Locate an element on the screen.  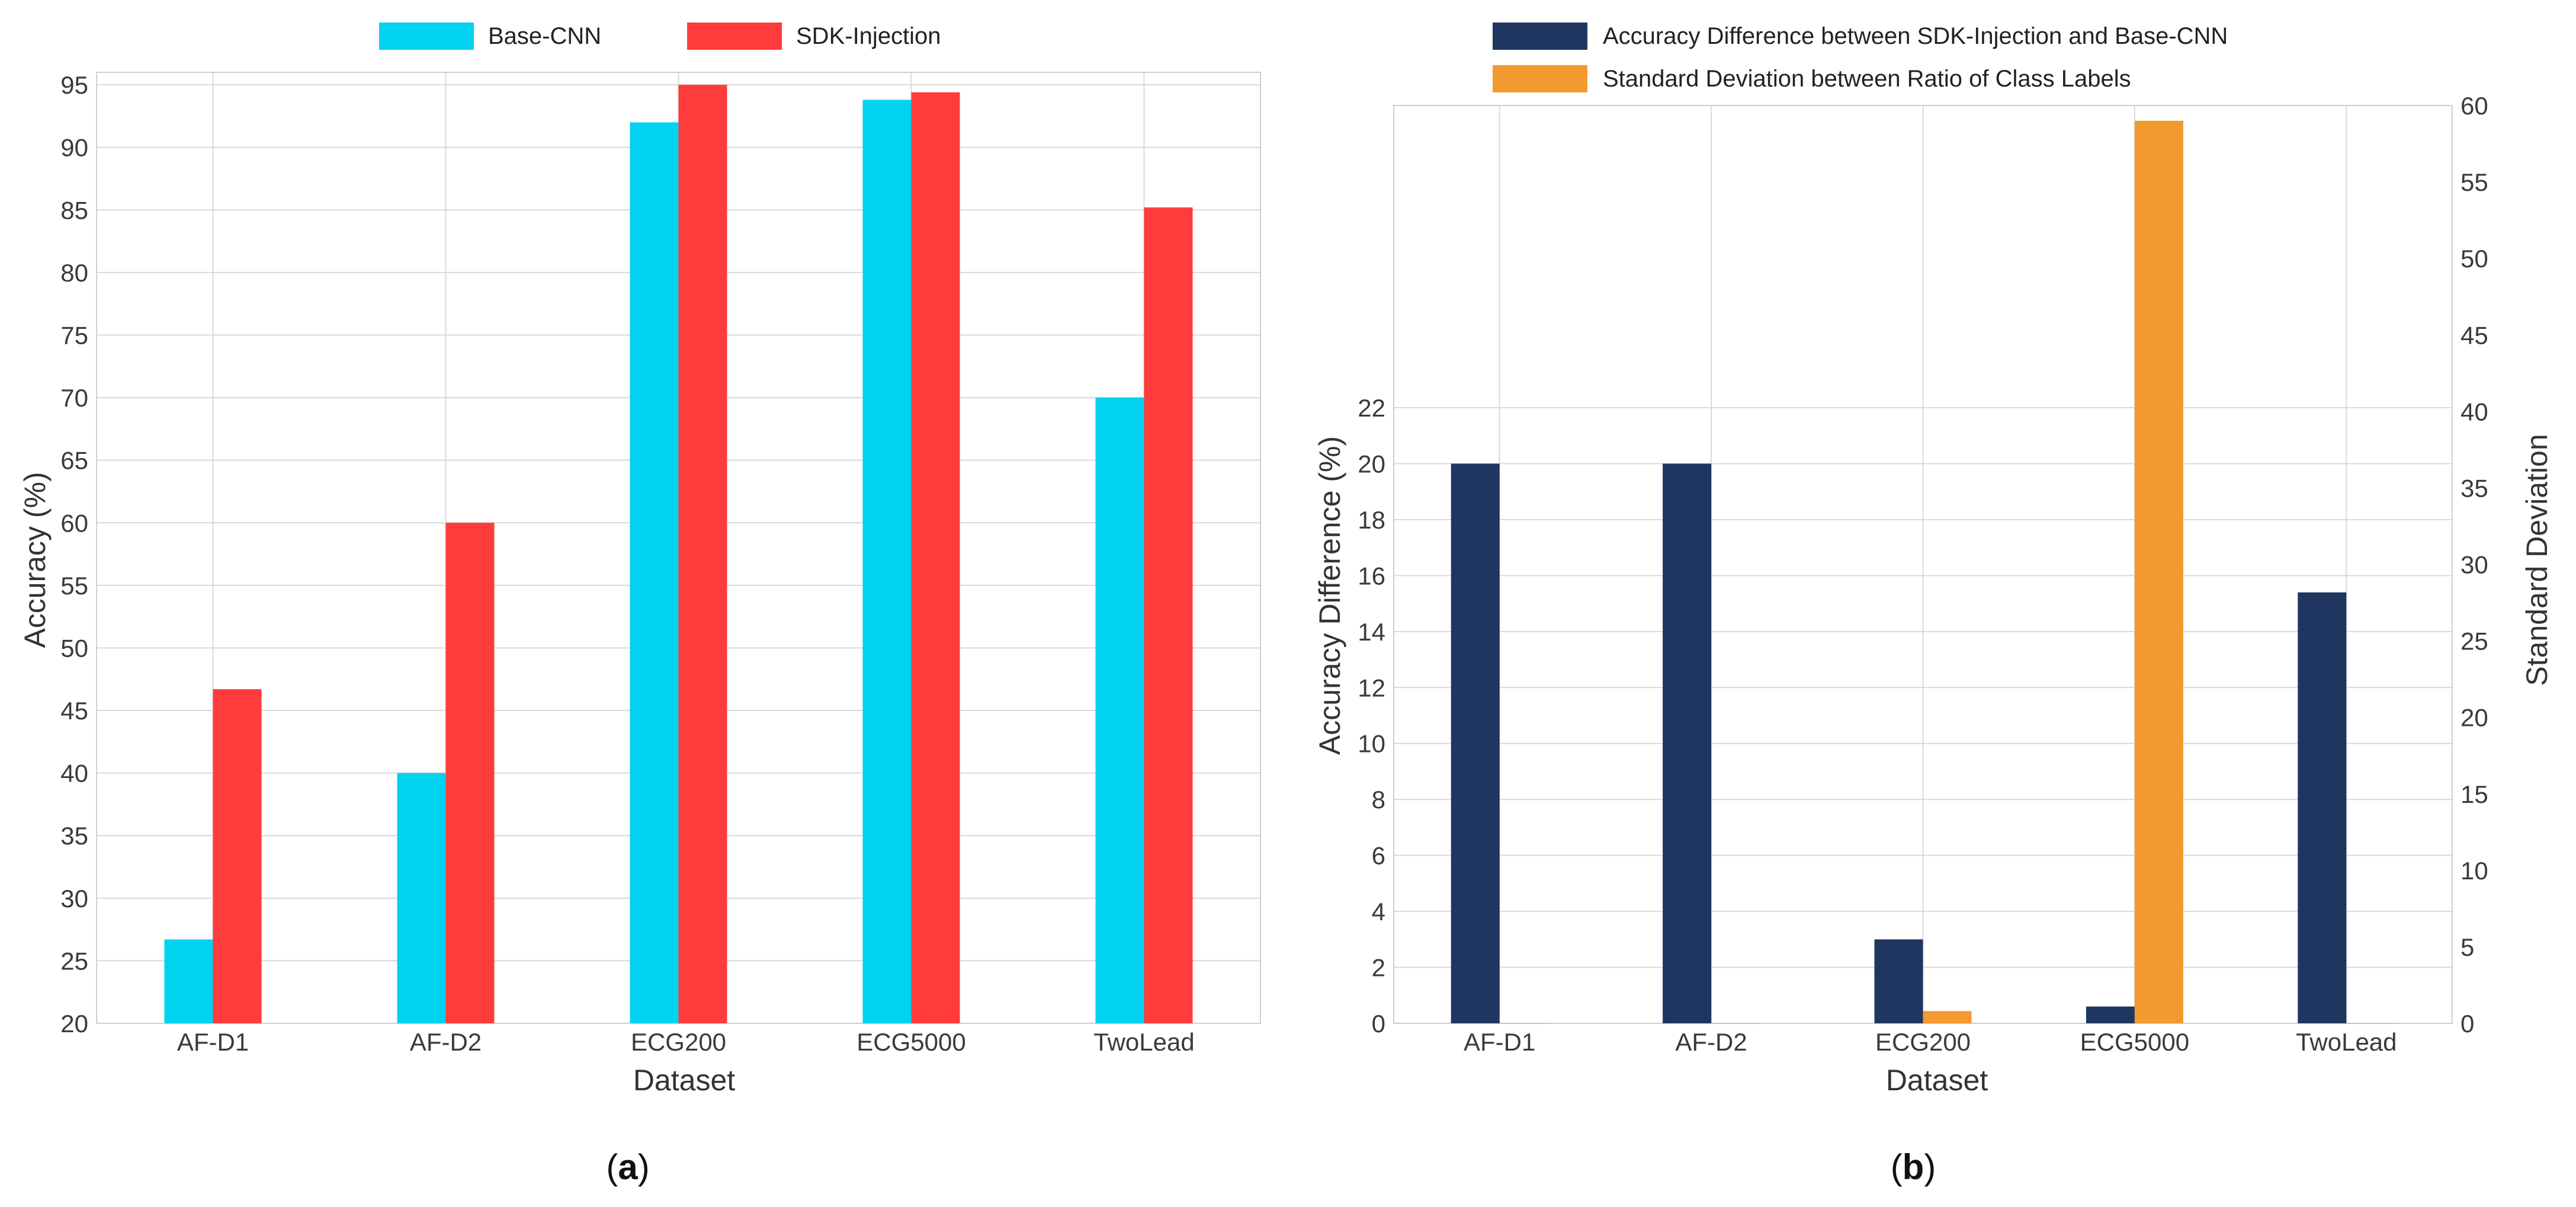
chart-b-caption: (b) is located at coordinates (1913, 1167).